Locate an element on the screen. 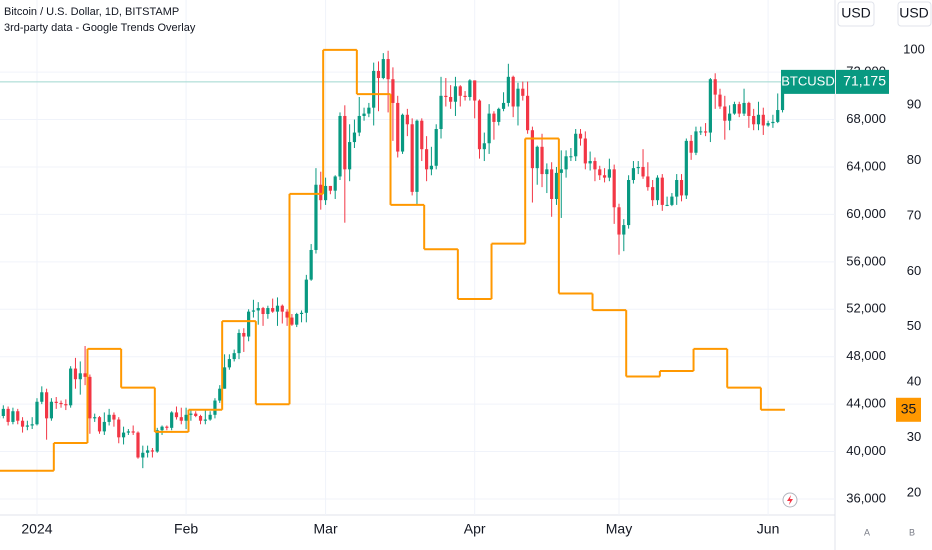 Image resolution: width=932 pixels, height=550 pixels. y-tick-label: 52,000 is located at coordinates (866, 308).